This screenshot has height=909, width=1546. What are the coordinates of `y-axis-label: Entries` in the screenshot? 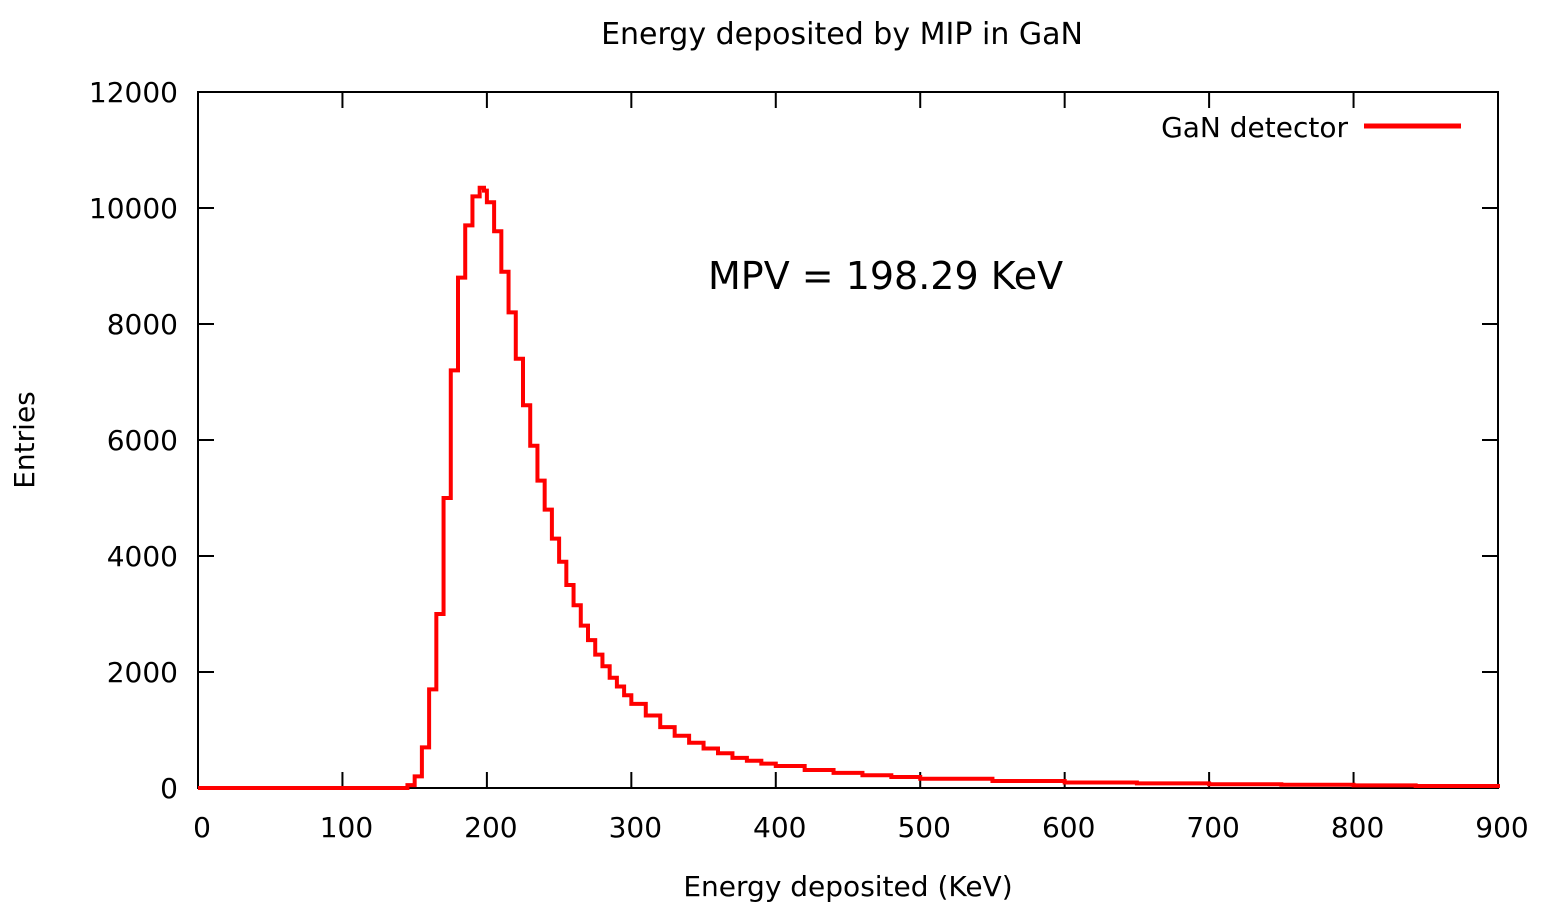 It's located at (24, 440).